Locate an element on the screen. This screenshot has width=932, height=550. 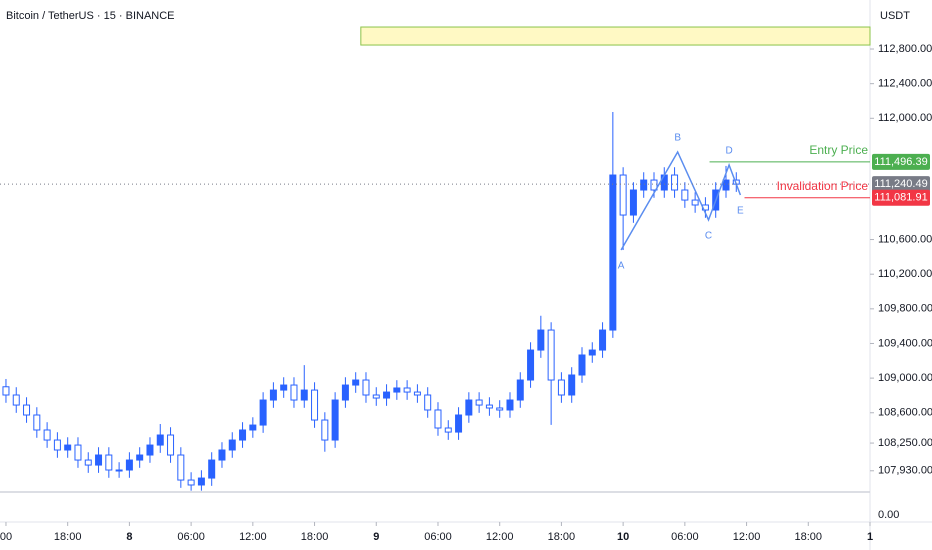
pattern-label: A is located at coordinates (621, 266).